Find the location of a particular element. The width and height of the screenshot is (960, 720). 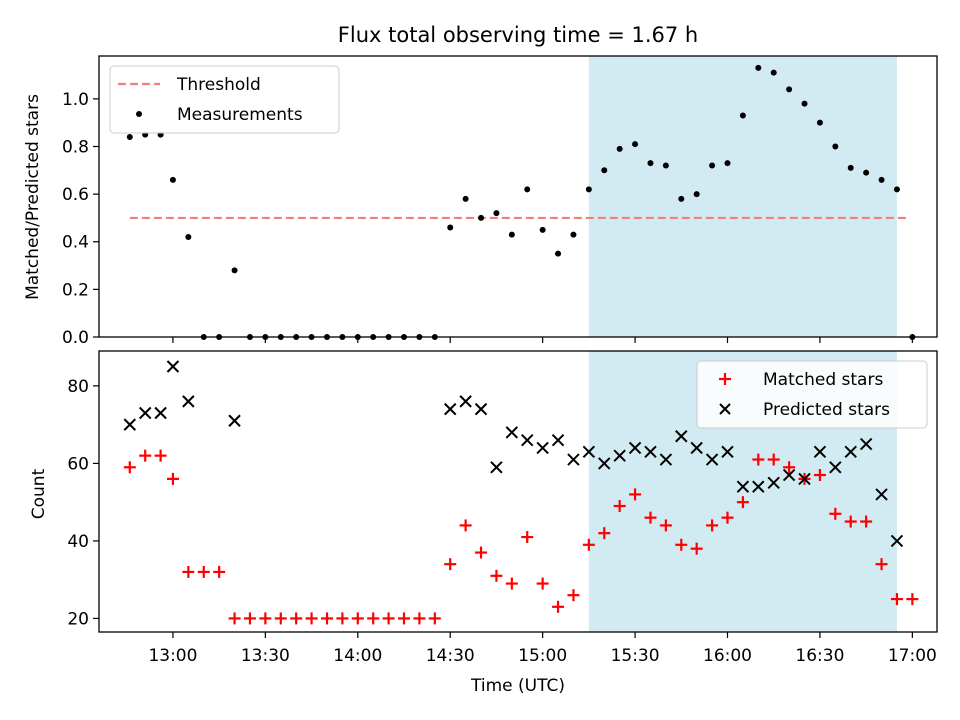

legend-predicted-label: Predicted stars is located at coordinates (826, 410).